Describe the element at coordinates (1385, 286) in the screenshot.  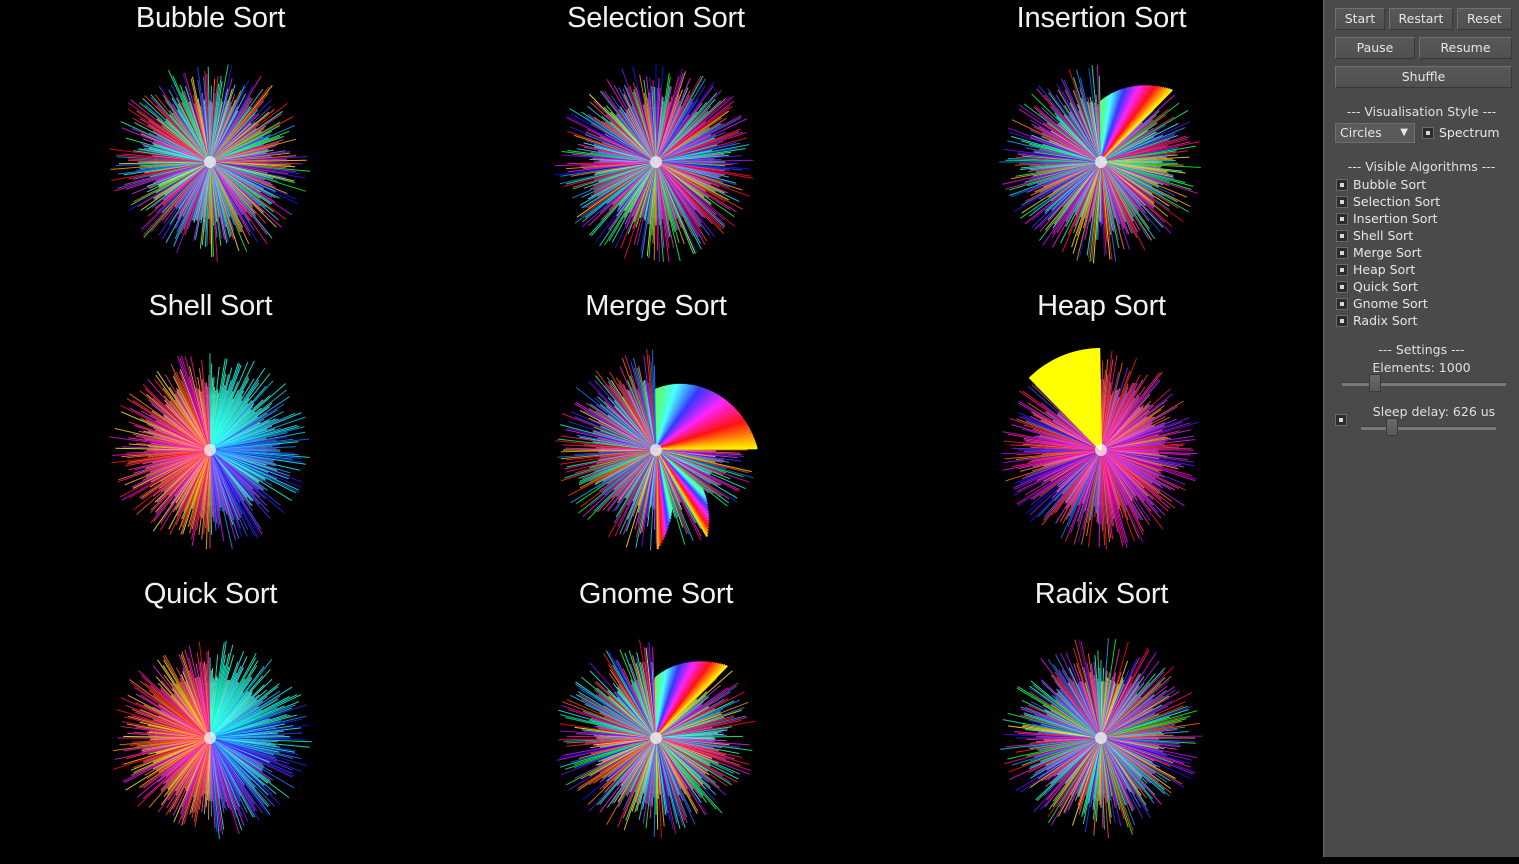
I see `visible-algorithm-label: Quick Sort` at that location.